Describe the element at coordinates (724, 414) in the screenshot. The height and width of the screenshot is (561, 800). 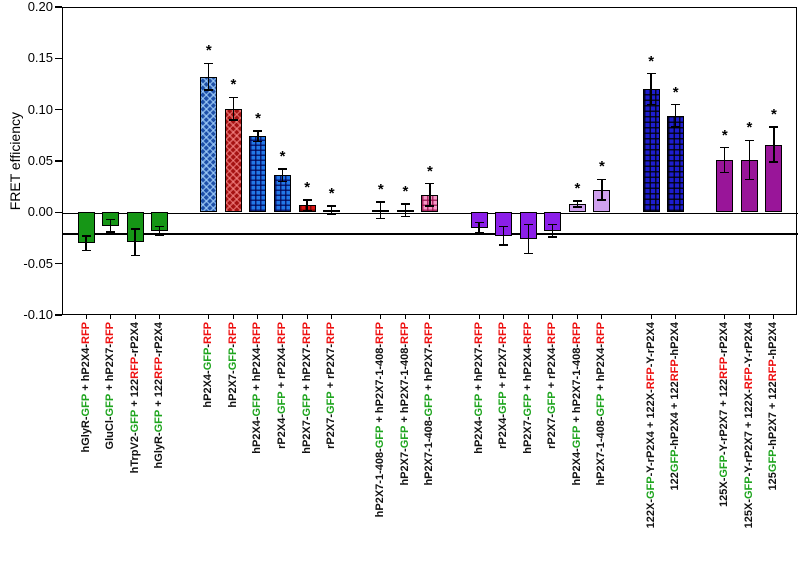
I see `x-category-label: 125X-GFP-Y-rP2X7 + 122RFP-rP2X4` at that location.